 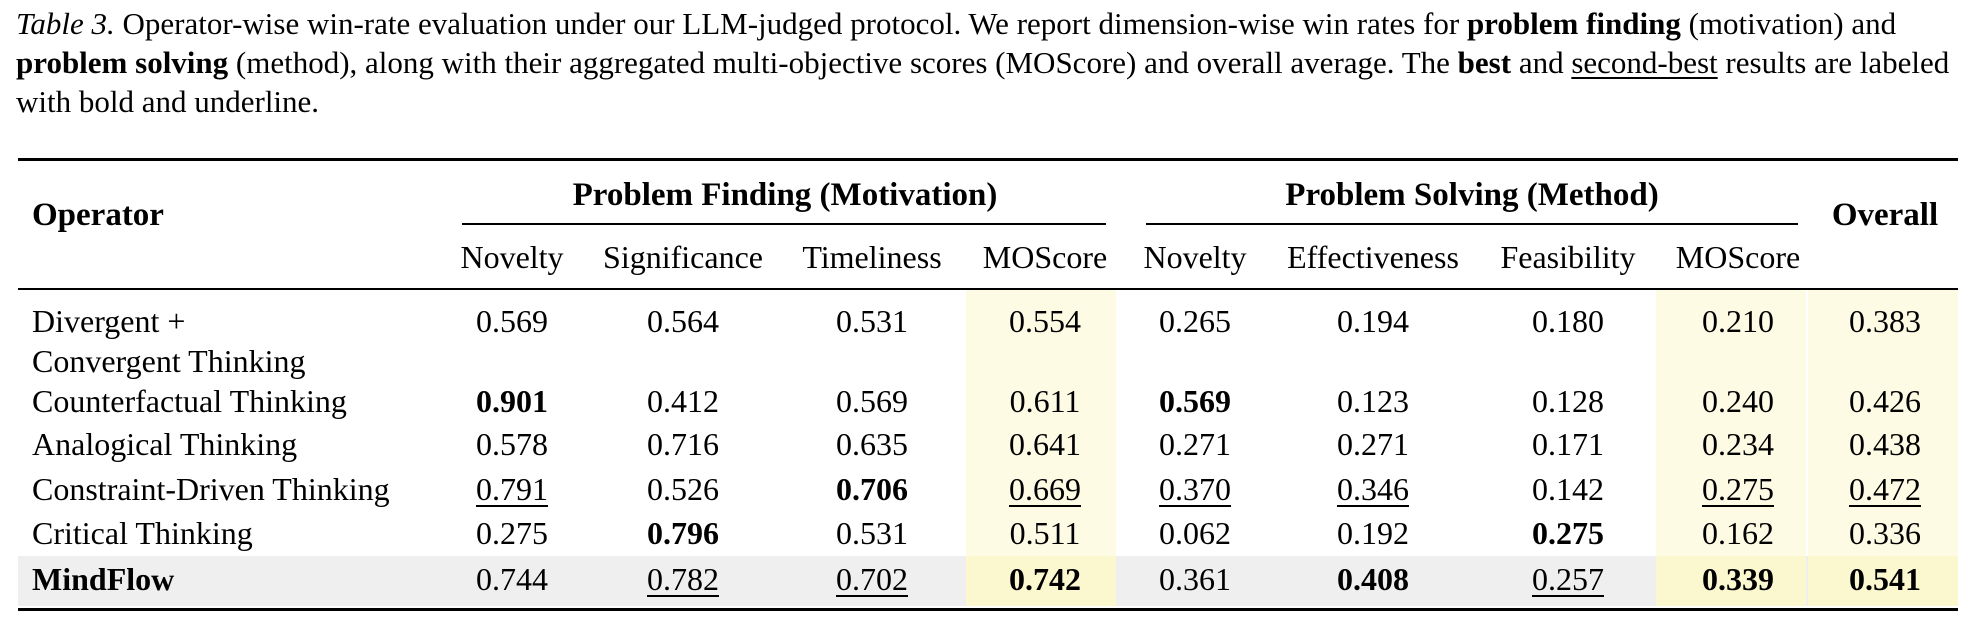 What do you see at coordinates (683, 489) in the screenshot?
I see `table-cell: 0.526` at bounding box center [683, 489].